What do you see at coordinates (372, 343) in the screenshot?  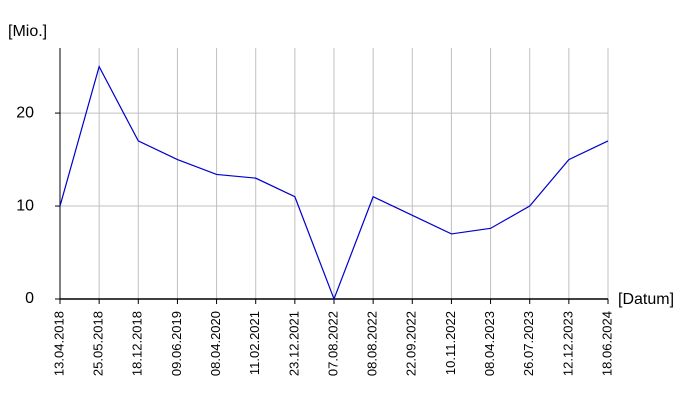 I see `x-tick-label: 08.08.2022` at bounding box center [372, 343].